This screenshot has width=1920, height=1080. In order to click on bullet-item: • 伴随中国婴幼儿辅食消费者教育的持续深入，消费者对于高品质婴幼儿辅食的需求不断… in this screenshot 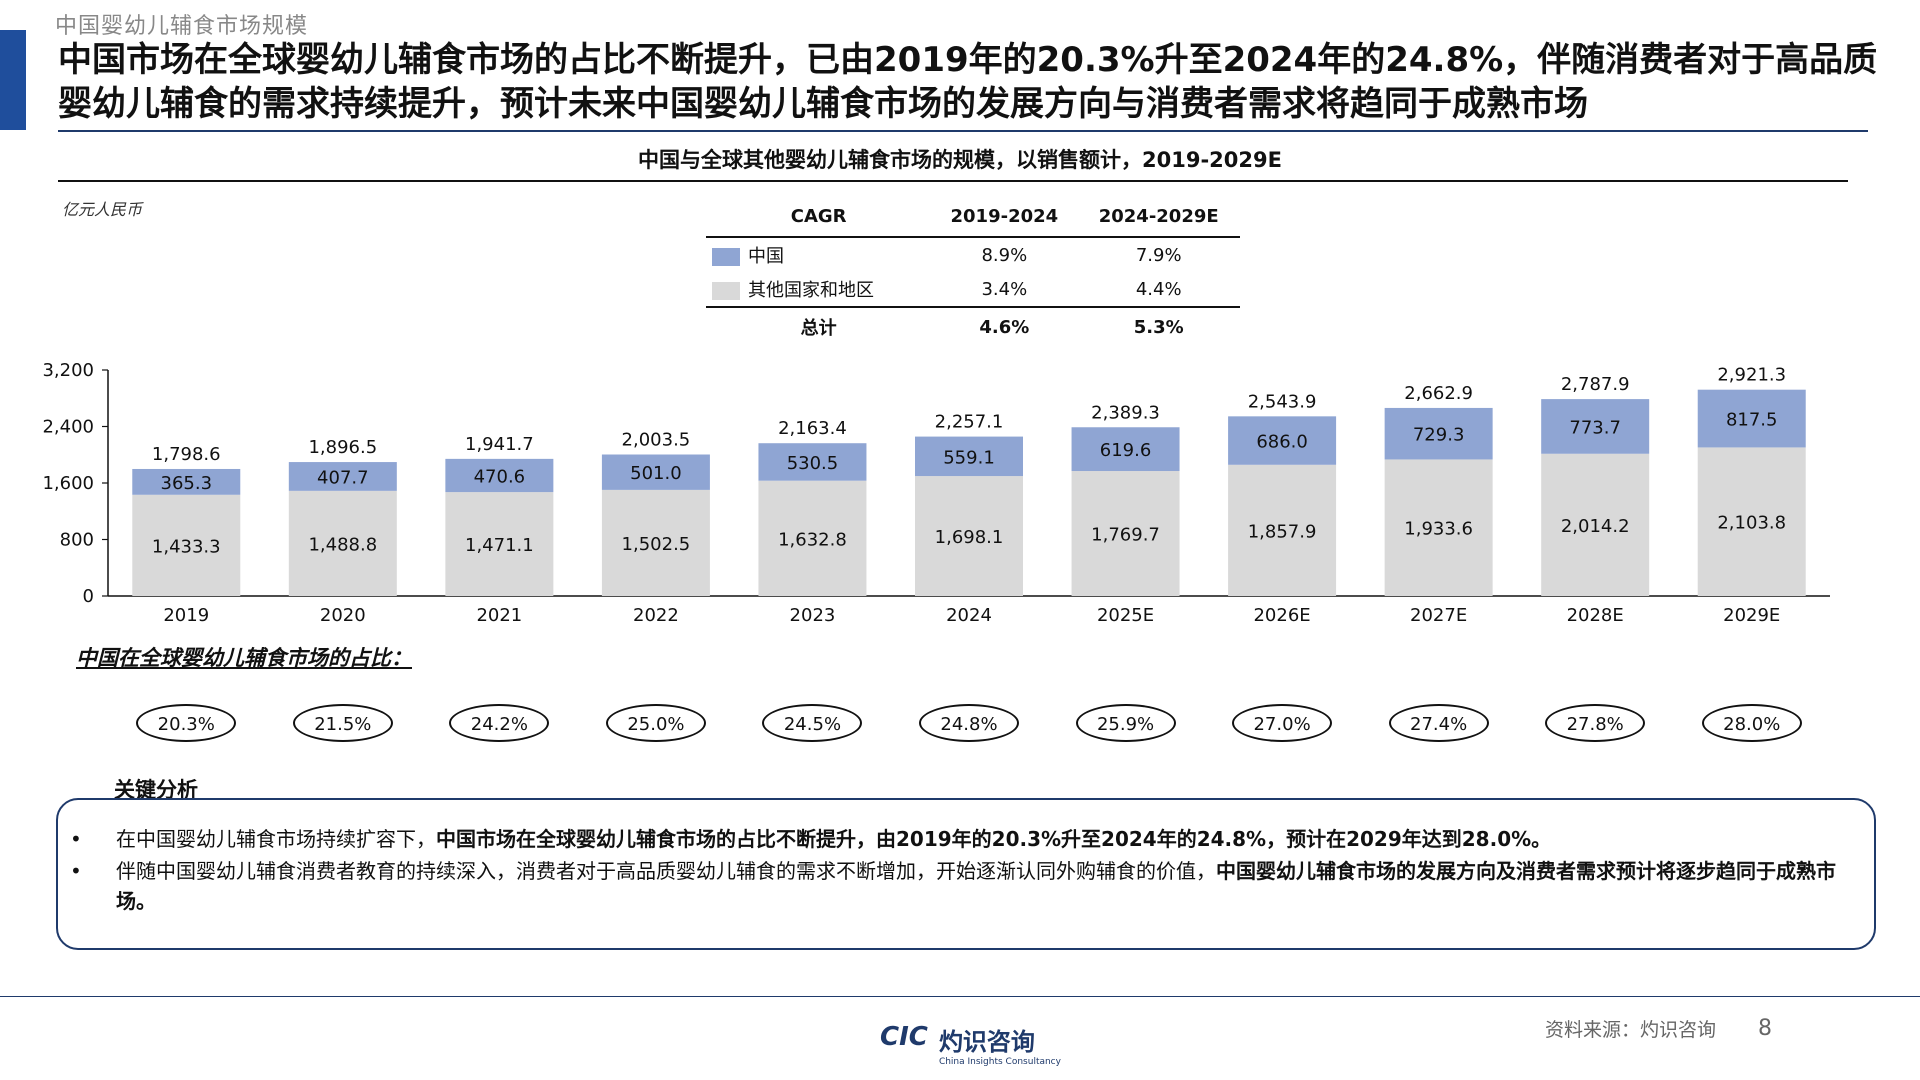, I will do `click(965, 886)`.